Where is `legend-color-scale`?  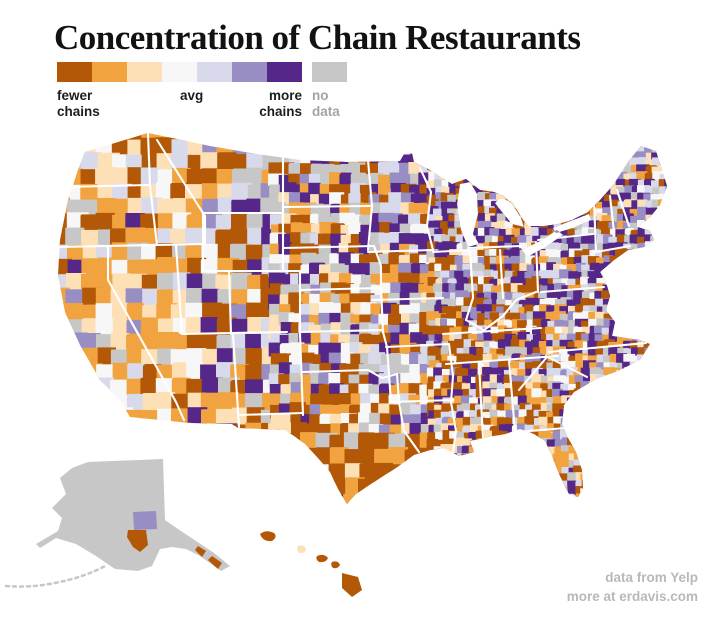
legend-color-scale is located at coordinates (217, 72).